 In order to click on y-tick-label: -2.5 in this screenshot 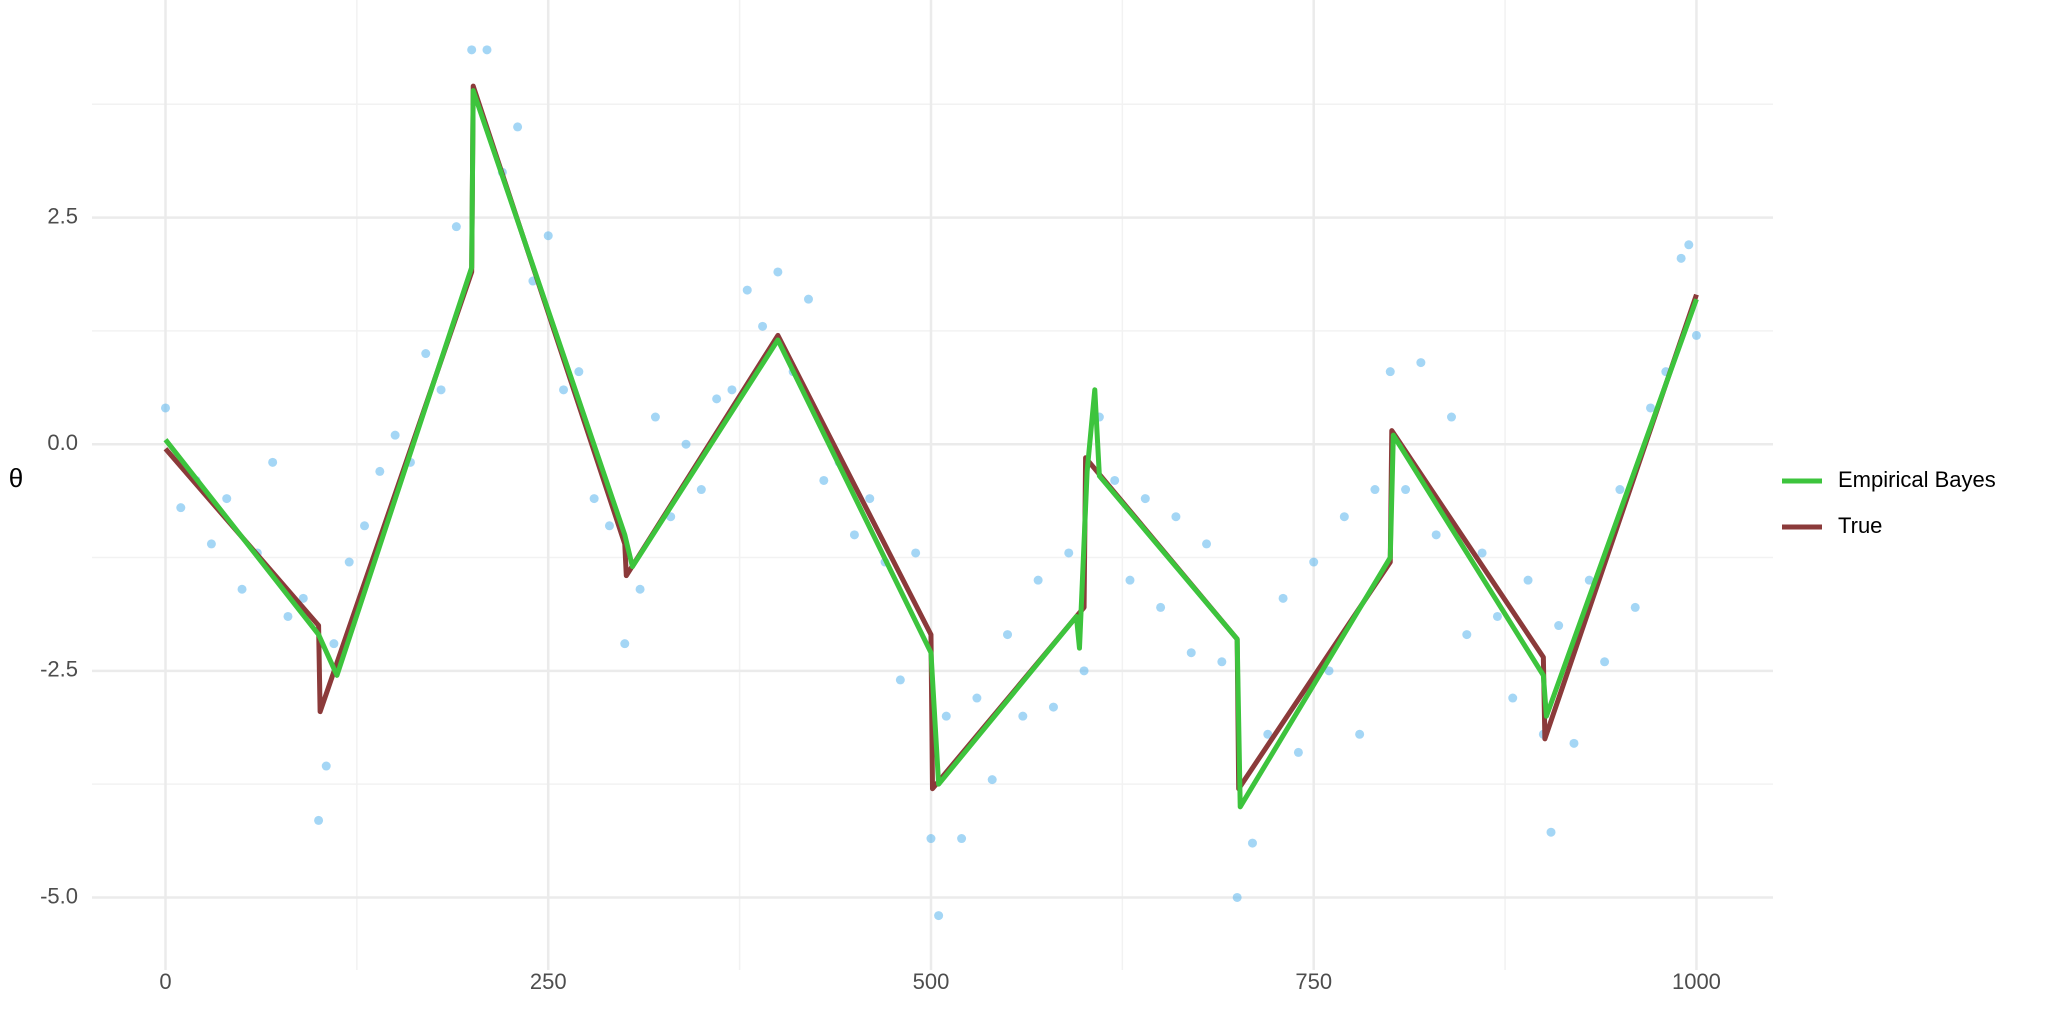, I will do `click(59, 669)`.